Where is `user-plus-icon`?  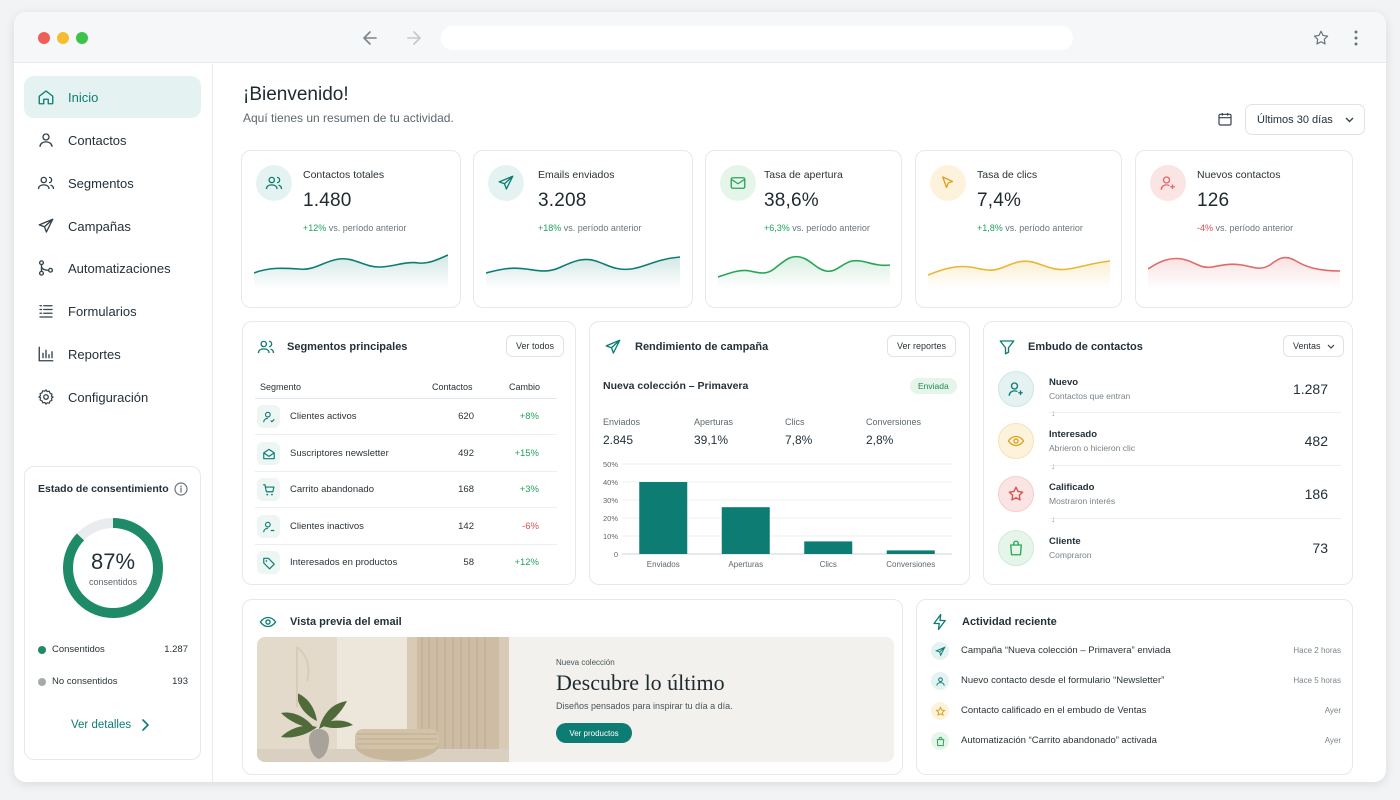 user-plus-icon is located at coordinates (1016, 389).